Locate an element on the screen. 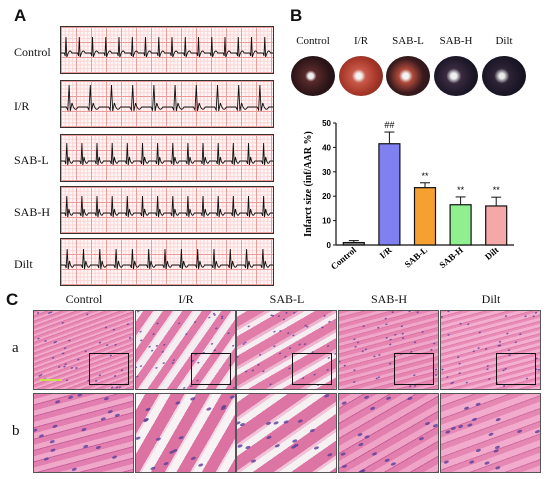  scale-bar is located at coordinates (51, 380).